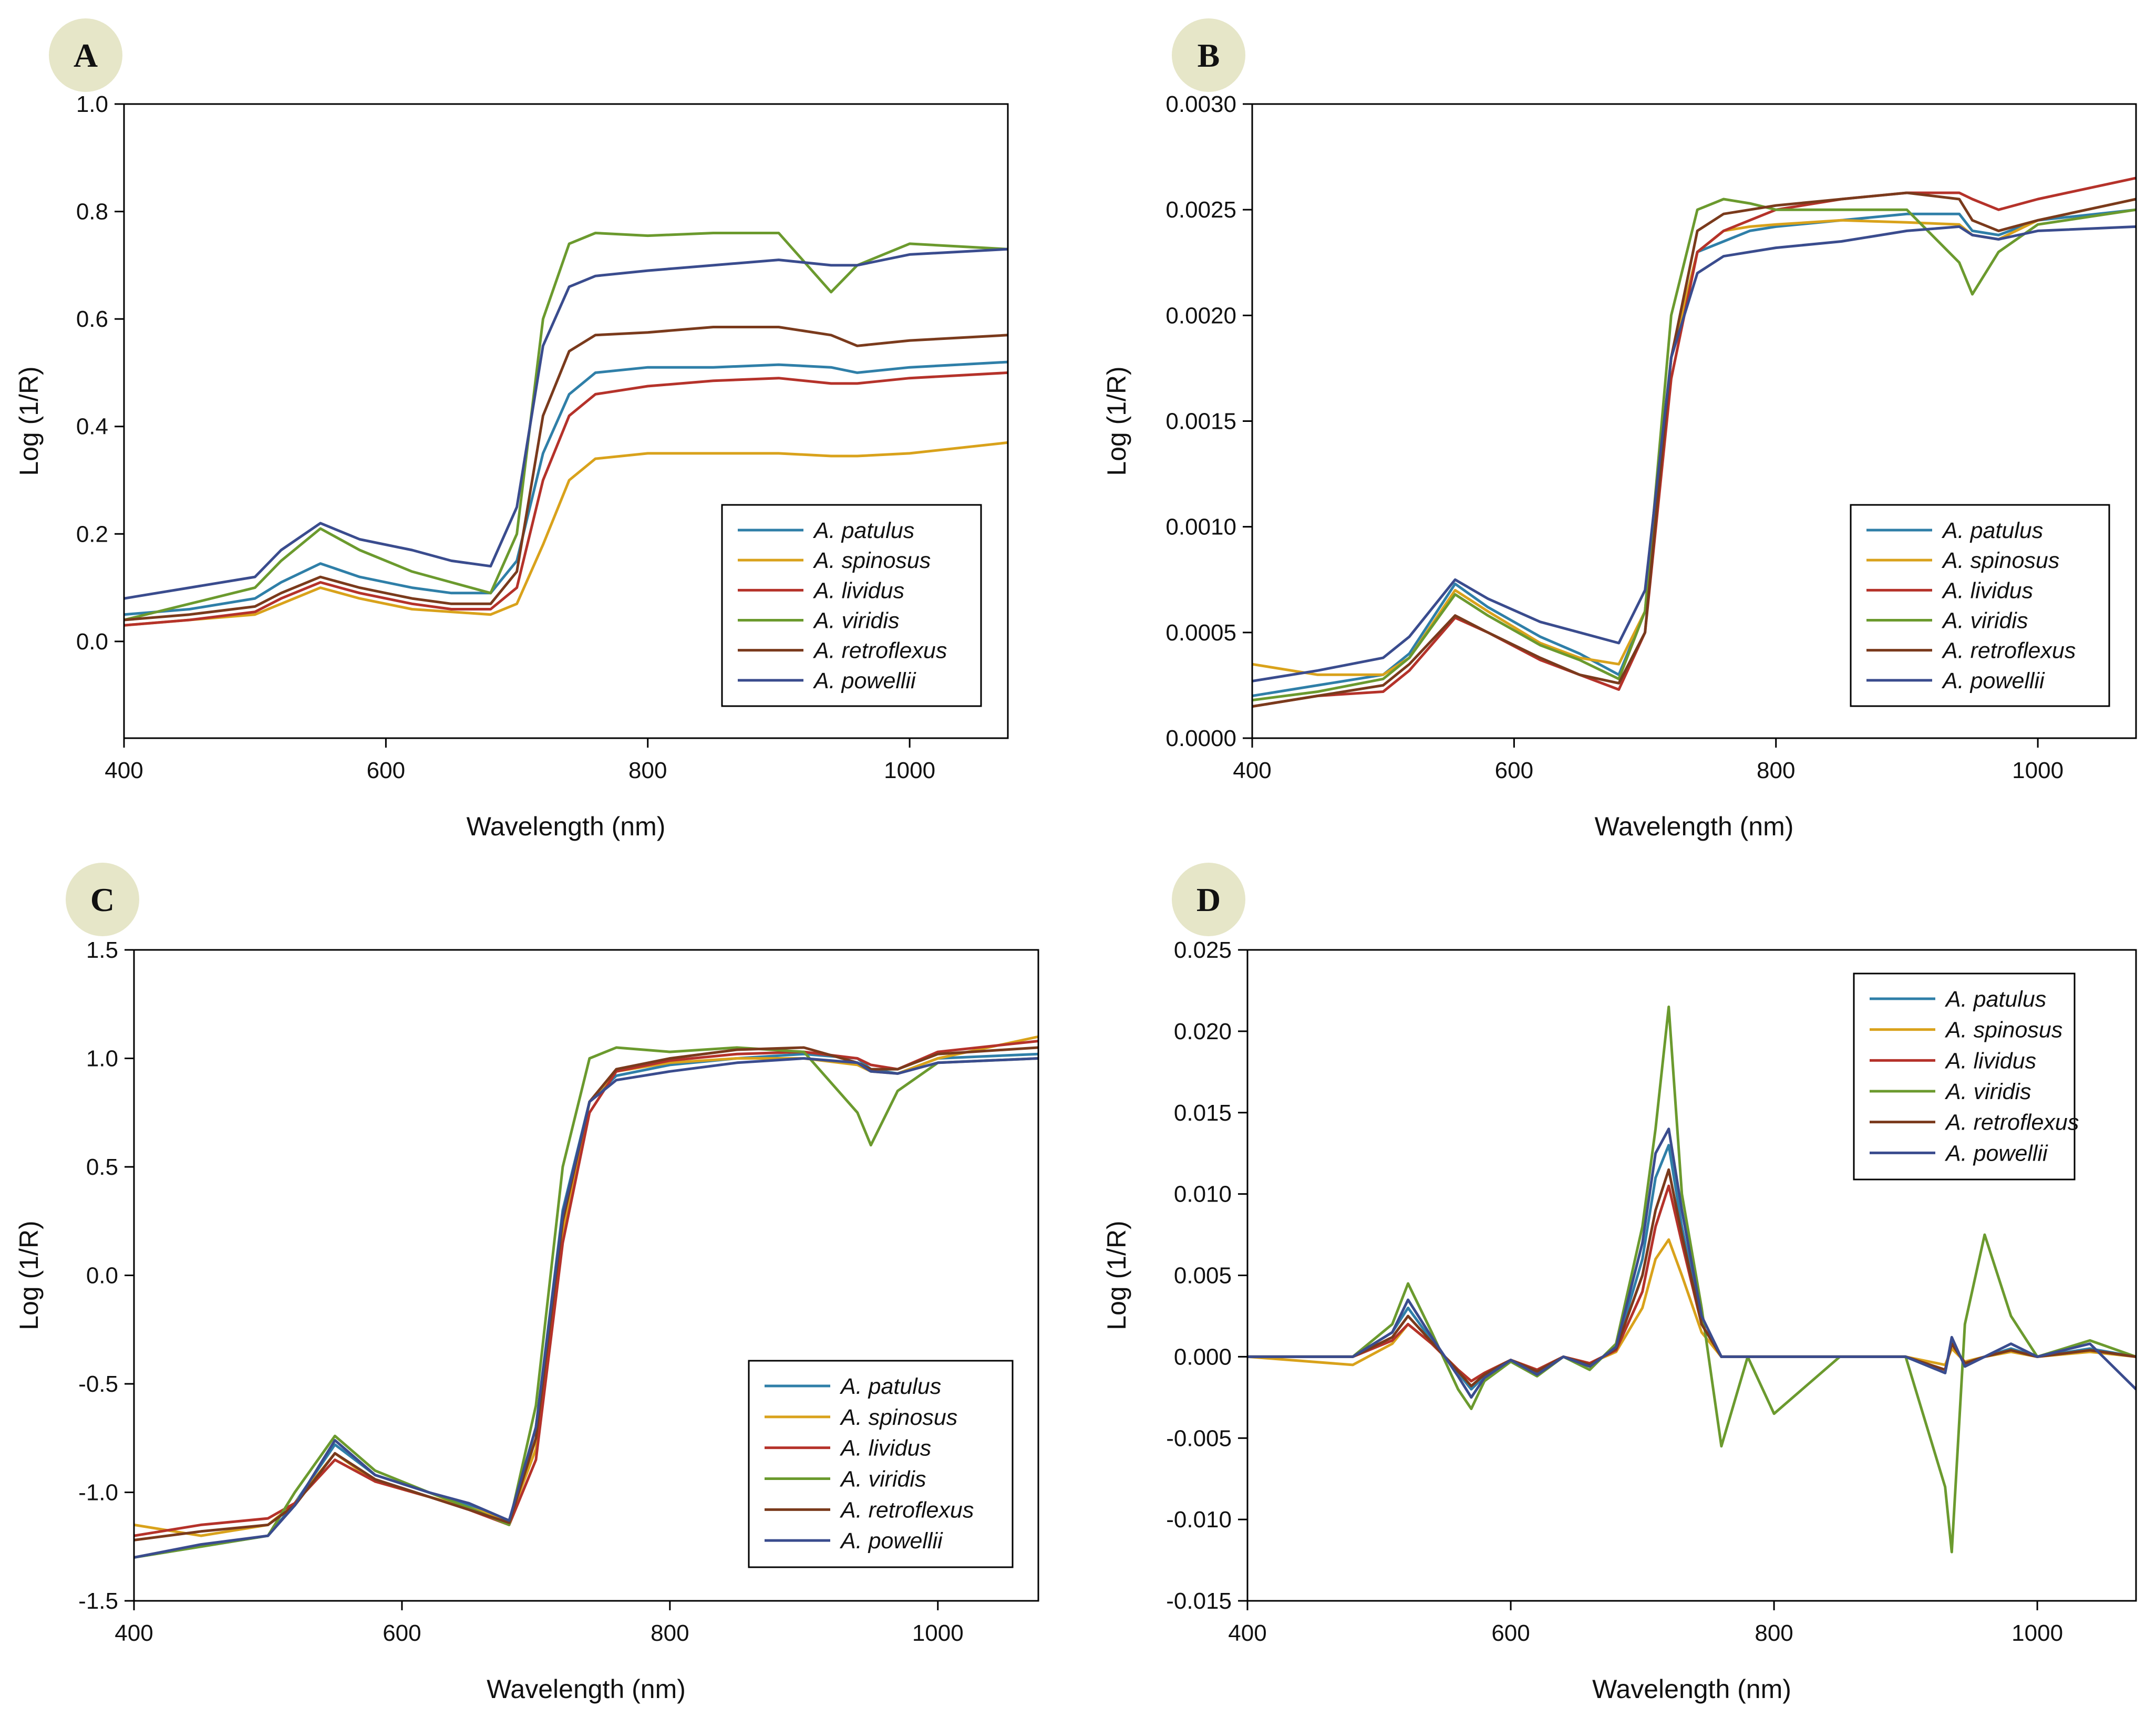 Image resolution: width=2156 pixels, height=1718 pixels. I want to click on y-tick-label: -1.5, so click(98, 1601).